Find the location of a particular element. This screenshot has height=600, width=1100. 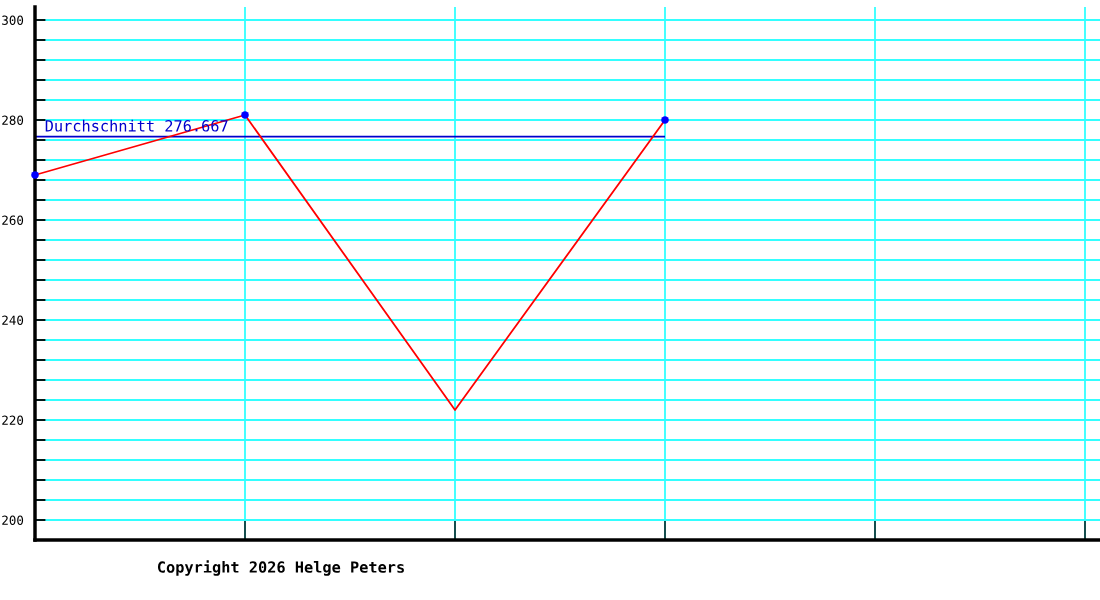

text: Copyright 2026 Helge Peters is located at coordinates (280, 568).